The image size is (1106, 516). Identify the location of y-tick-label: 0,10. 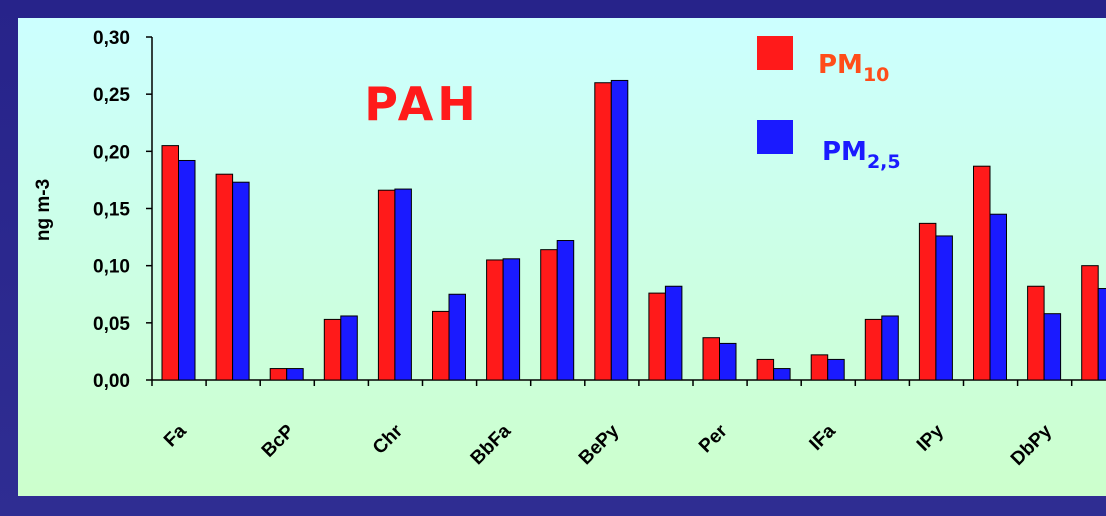
(111, 267).